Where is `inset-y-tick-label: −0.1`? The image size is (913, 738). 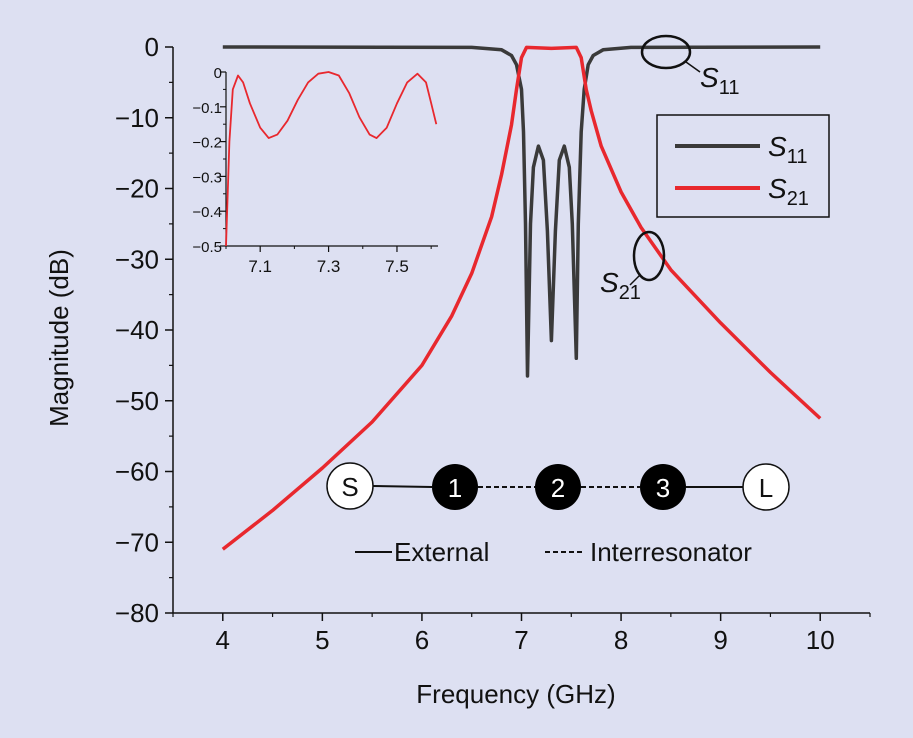 inset-y-tick-label: −0.1 is located at coordinates (207, 108).